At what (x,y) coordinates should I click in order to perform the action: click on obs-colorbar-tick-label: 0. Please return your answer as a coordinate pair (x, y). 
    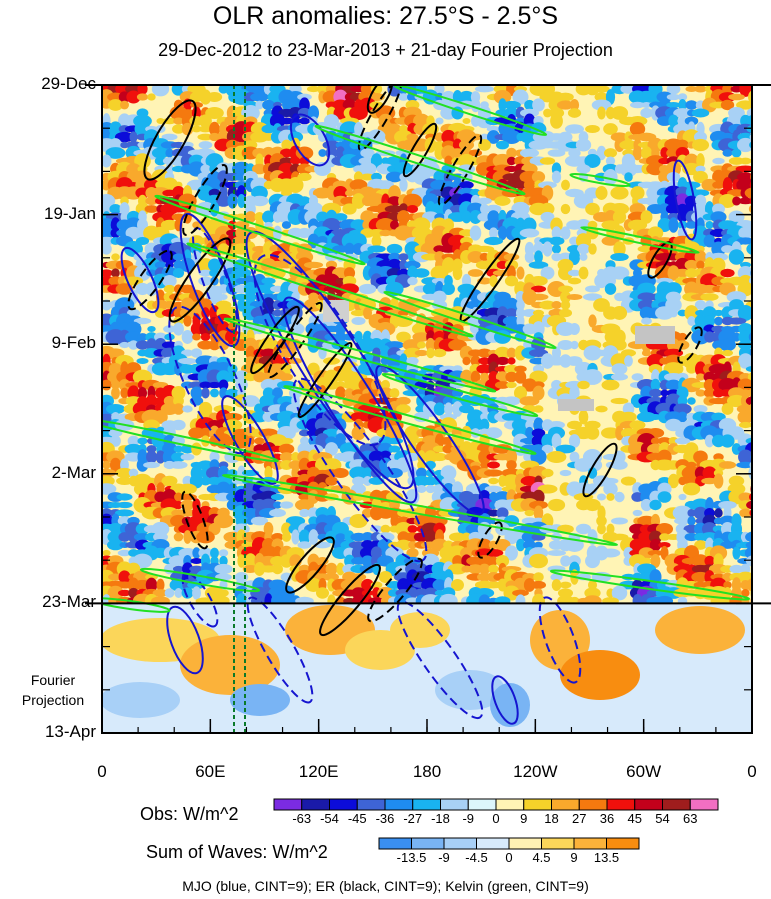
    Looking at the image, I should click on (496, 818).